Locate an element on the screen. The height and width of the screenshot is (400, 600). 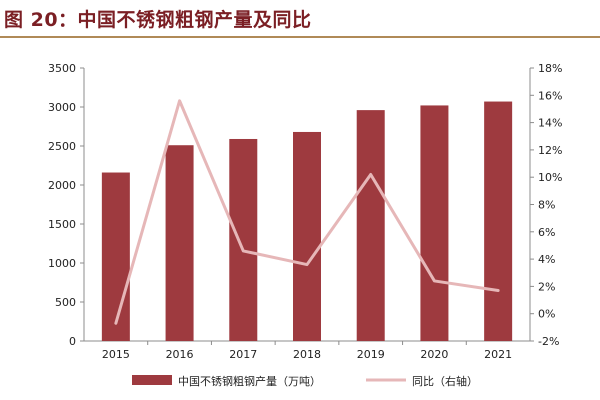
y-right-tick-label: 6% is located at coordinates (546, 232).